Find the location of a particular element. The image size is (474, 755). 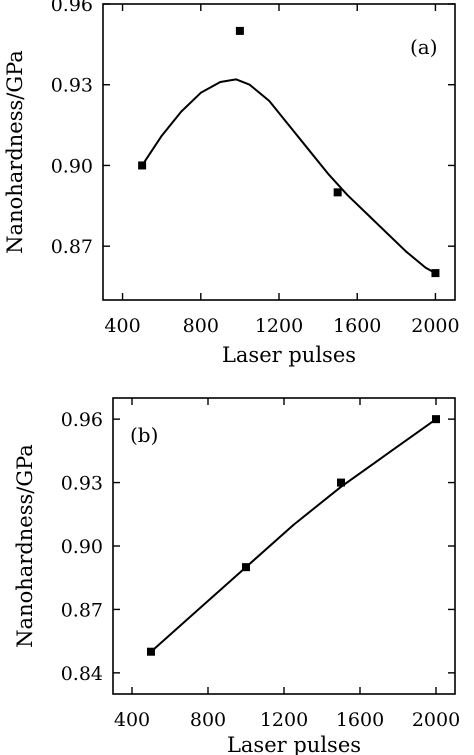

y-tick-label: 0.84 is located at coordinates (82, 674).